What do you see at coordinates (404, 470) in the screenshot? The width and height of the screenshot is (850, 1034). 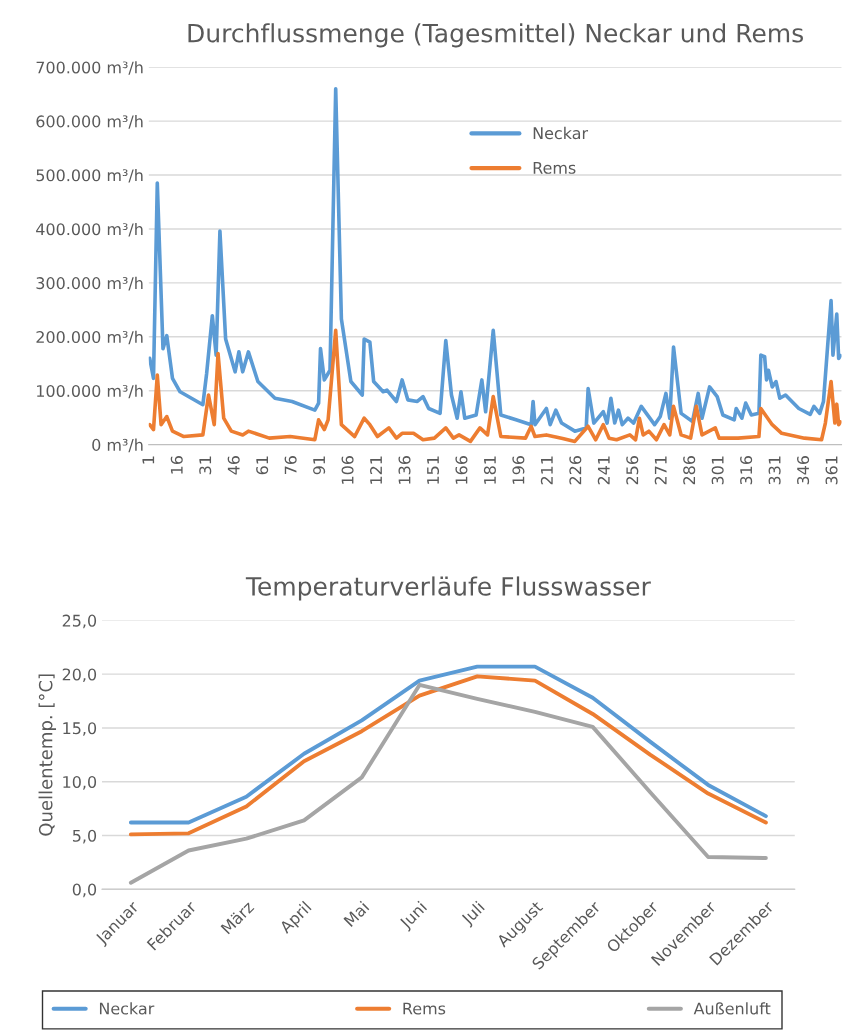 I see `x-tick-label: 136` at bounding box center [404, 470].